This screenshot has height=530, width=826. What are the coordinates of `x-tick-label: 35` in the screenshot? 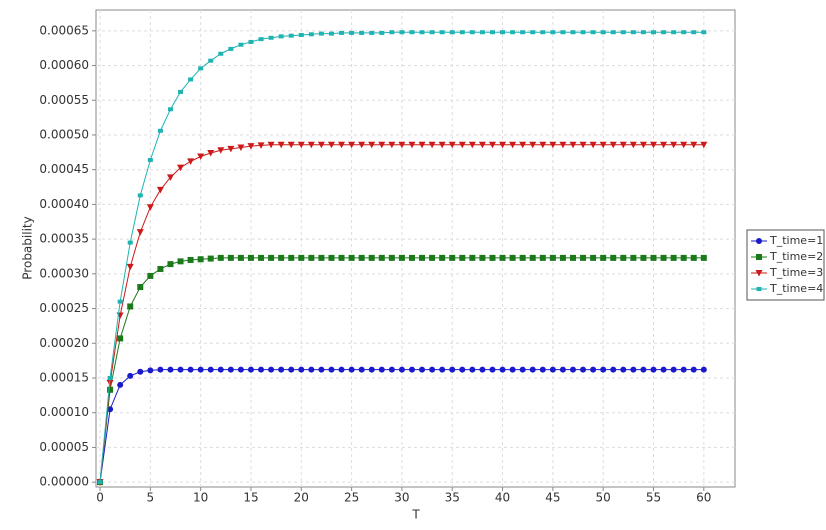 It's located at (452, 498).